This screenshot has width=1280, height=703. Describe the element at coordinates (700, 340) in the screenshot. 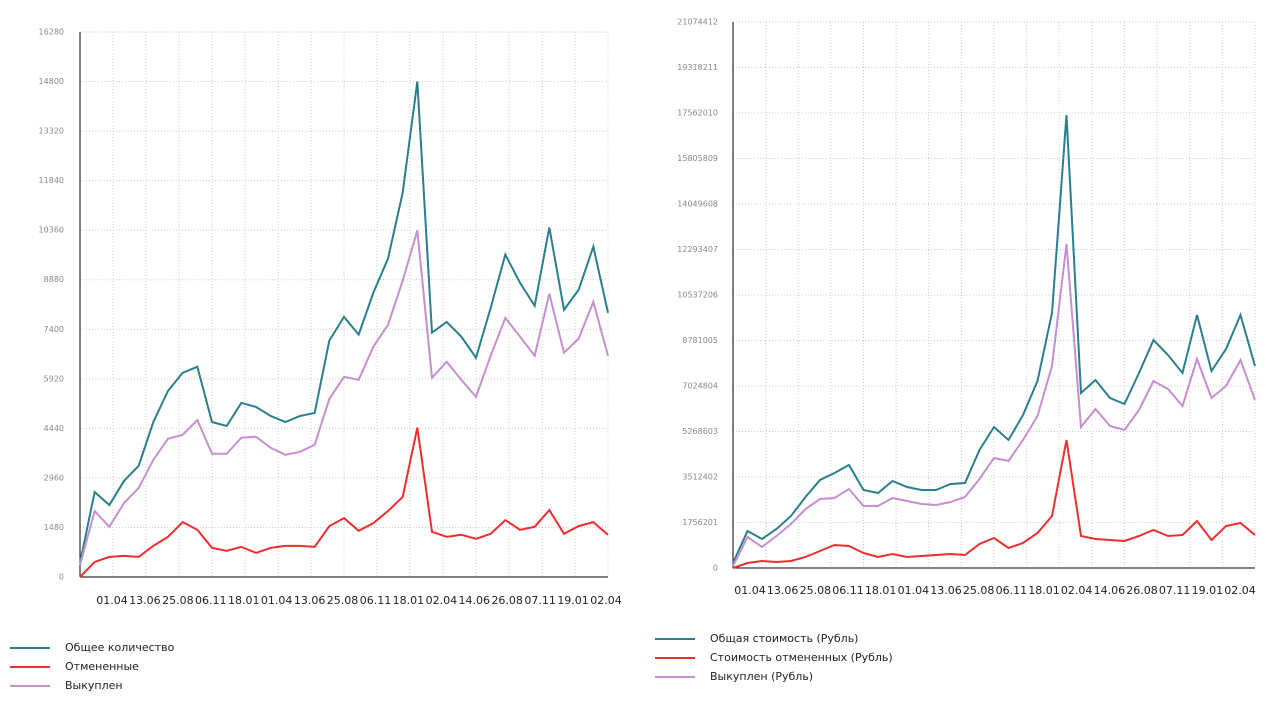

I see `y-tick-label: 8781005` at that location.